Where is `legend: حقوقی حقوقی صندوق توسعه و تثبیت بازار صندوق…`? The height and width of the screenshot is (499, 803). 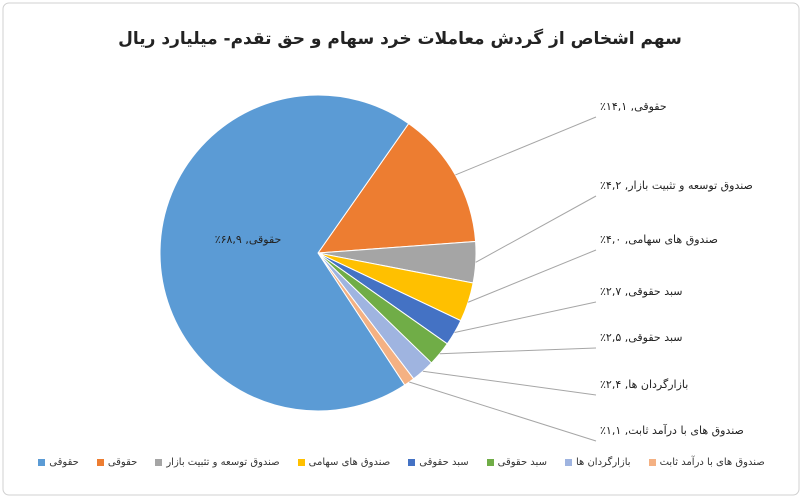 legend: حقوقی حقوقی صندوق توسعه و تثبیت بازار صندوق… is located at coordinates (401, 462).